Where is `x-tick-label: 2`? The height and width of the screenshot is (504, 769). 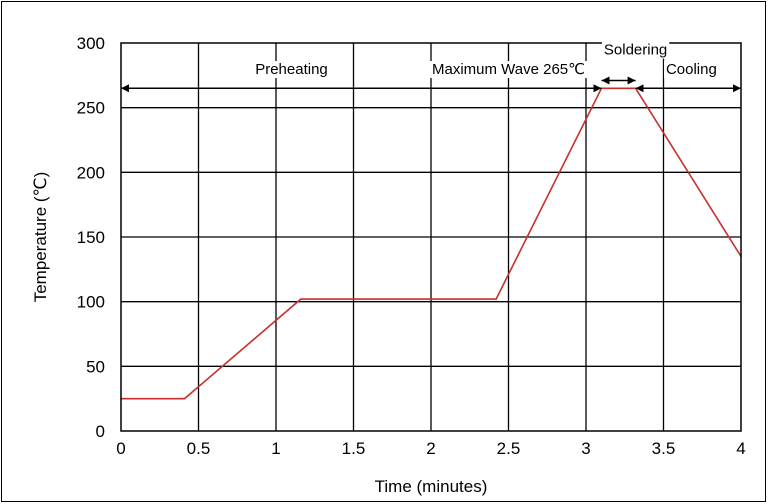 x-tick-label: 2 is located at coordinates (430, 448).